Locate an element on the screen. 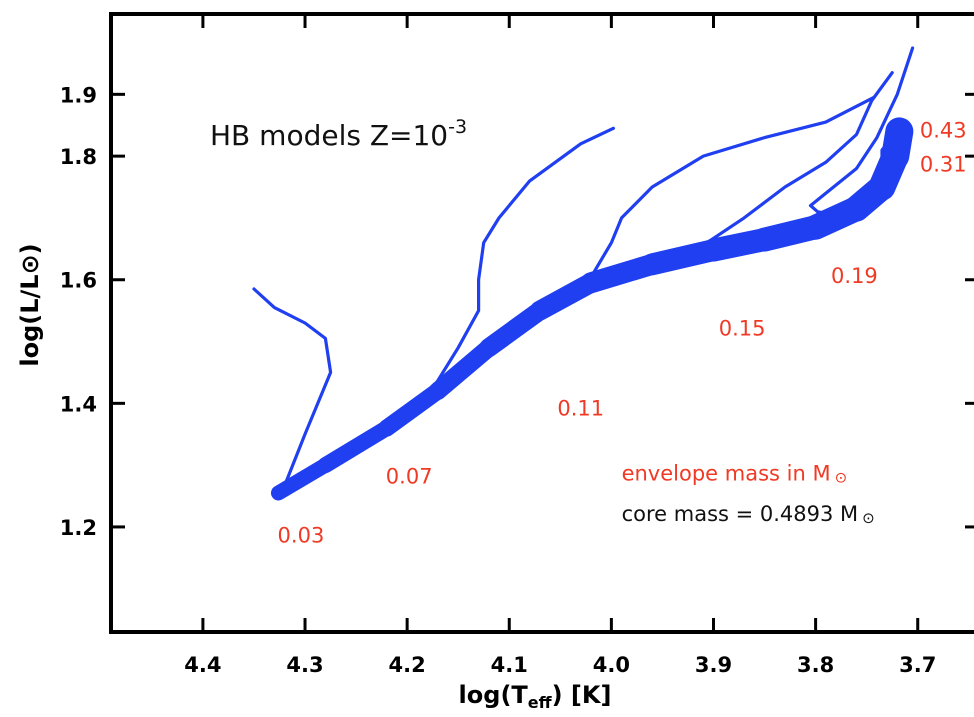 The image size is (974, 717). chart-title-main: HB models Z=10 is located at coordinates (329, 135).